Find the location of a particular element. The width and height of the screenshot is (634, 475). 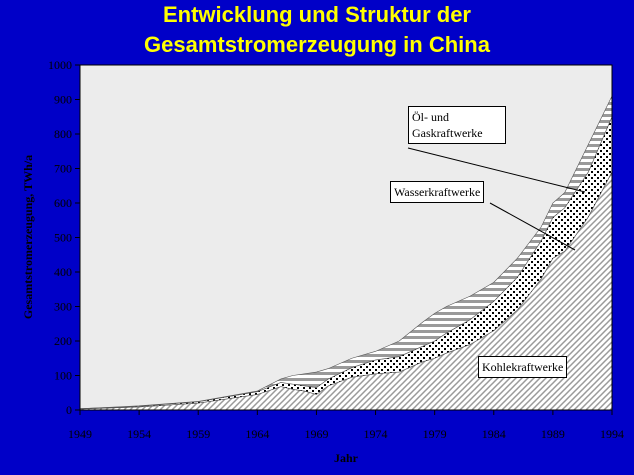

y-tick-label: 900 is located at coordinates (63, 100).